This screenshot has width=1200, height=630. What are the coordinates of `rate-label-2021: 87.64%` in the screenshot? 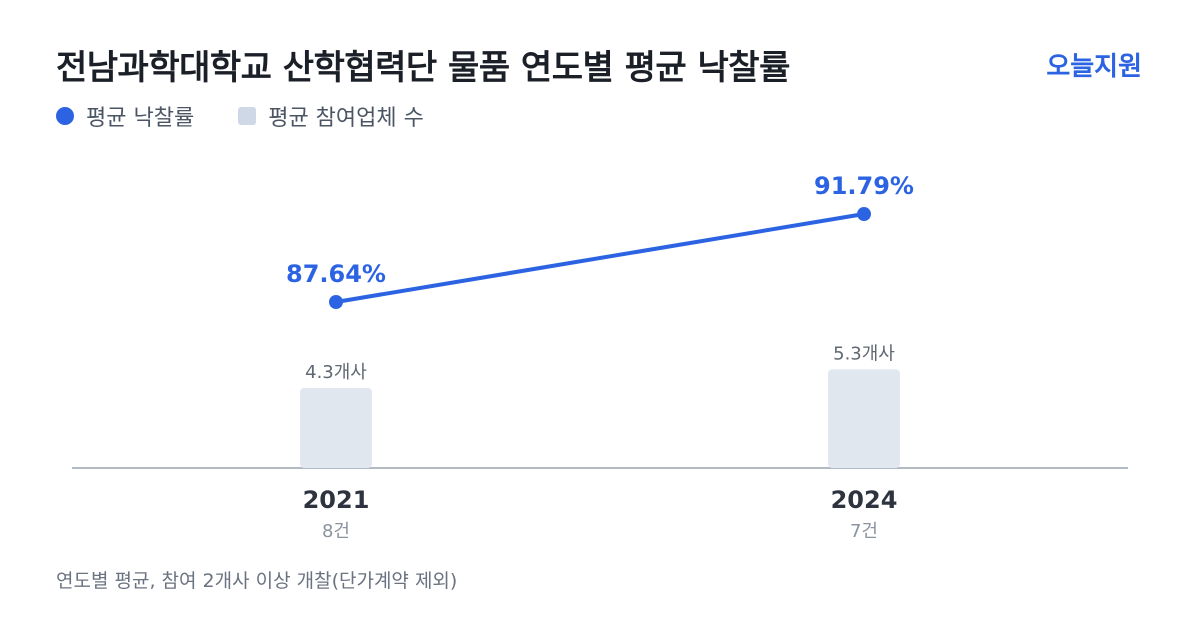 It's located at (336, 274).